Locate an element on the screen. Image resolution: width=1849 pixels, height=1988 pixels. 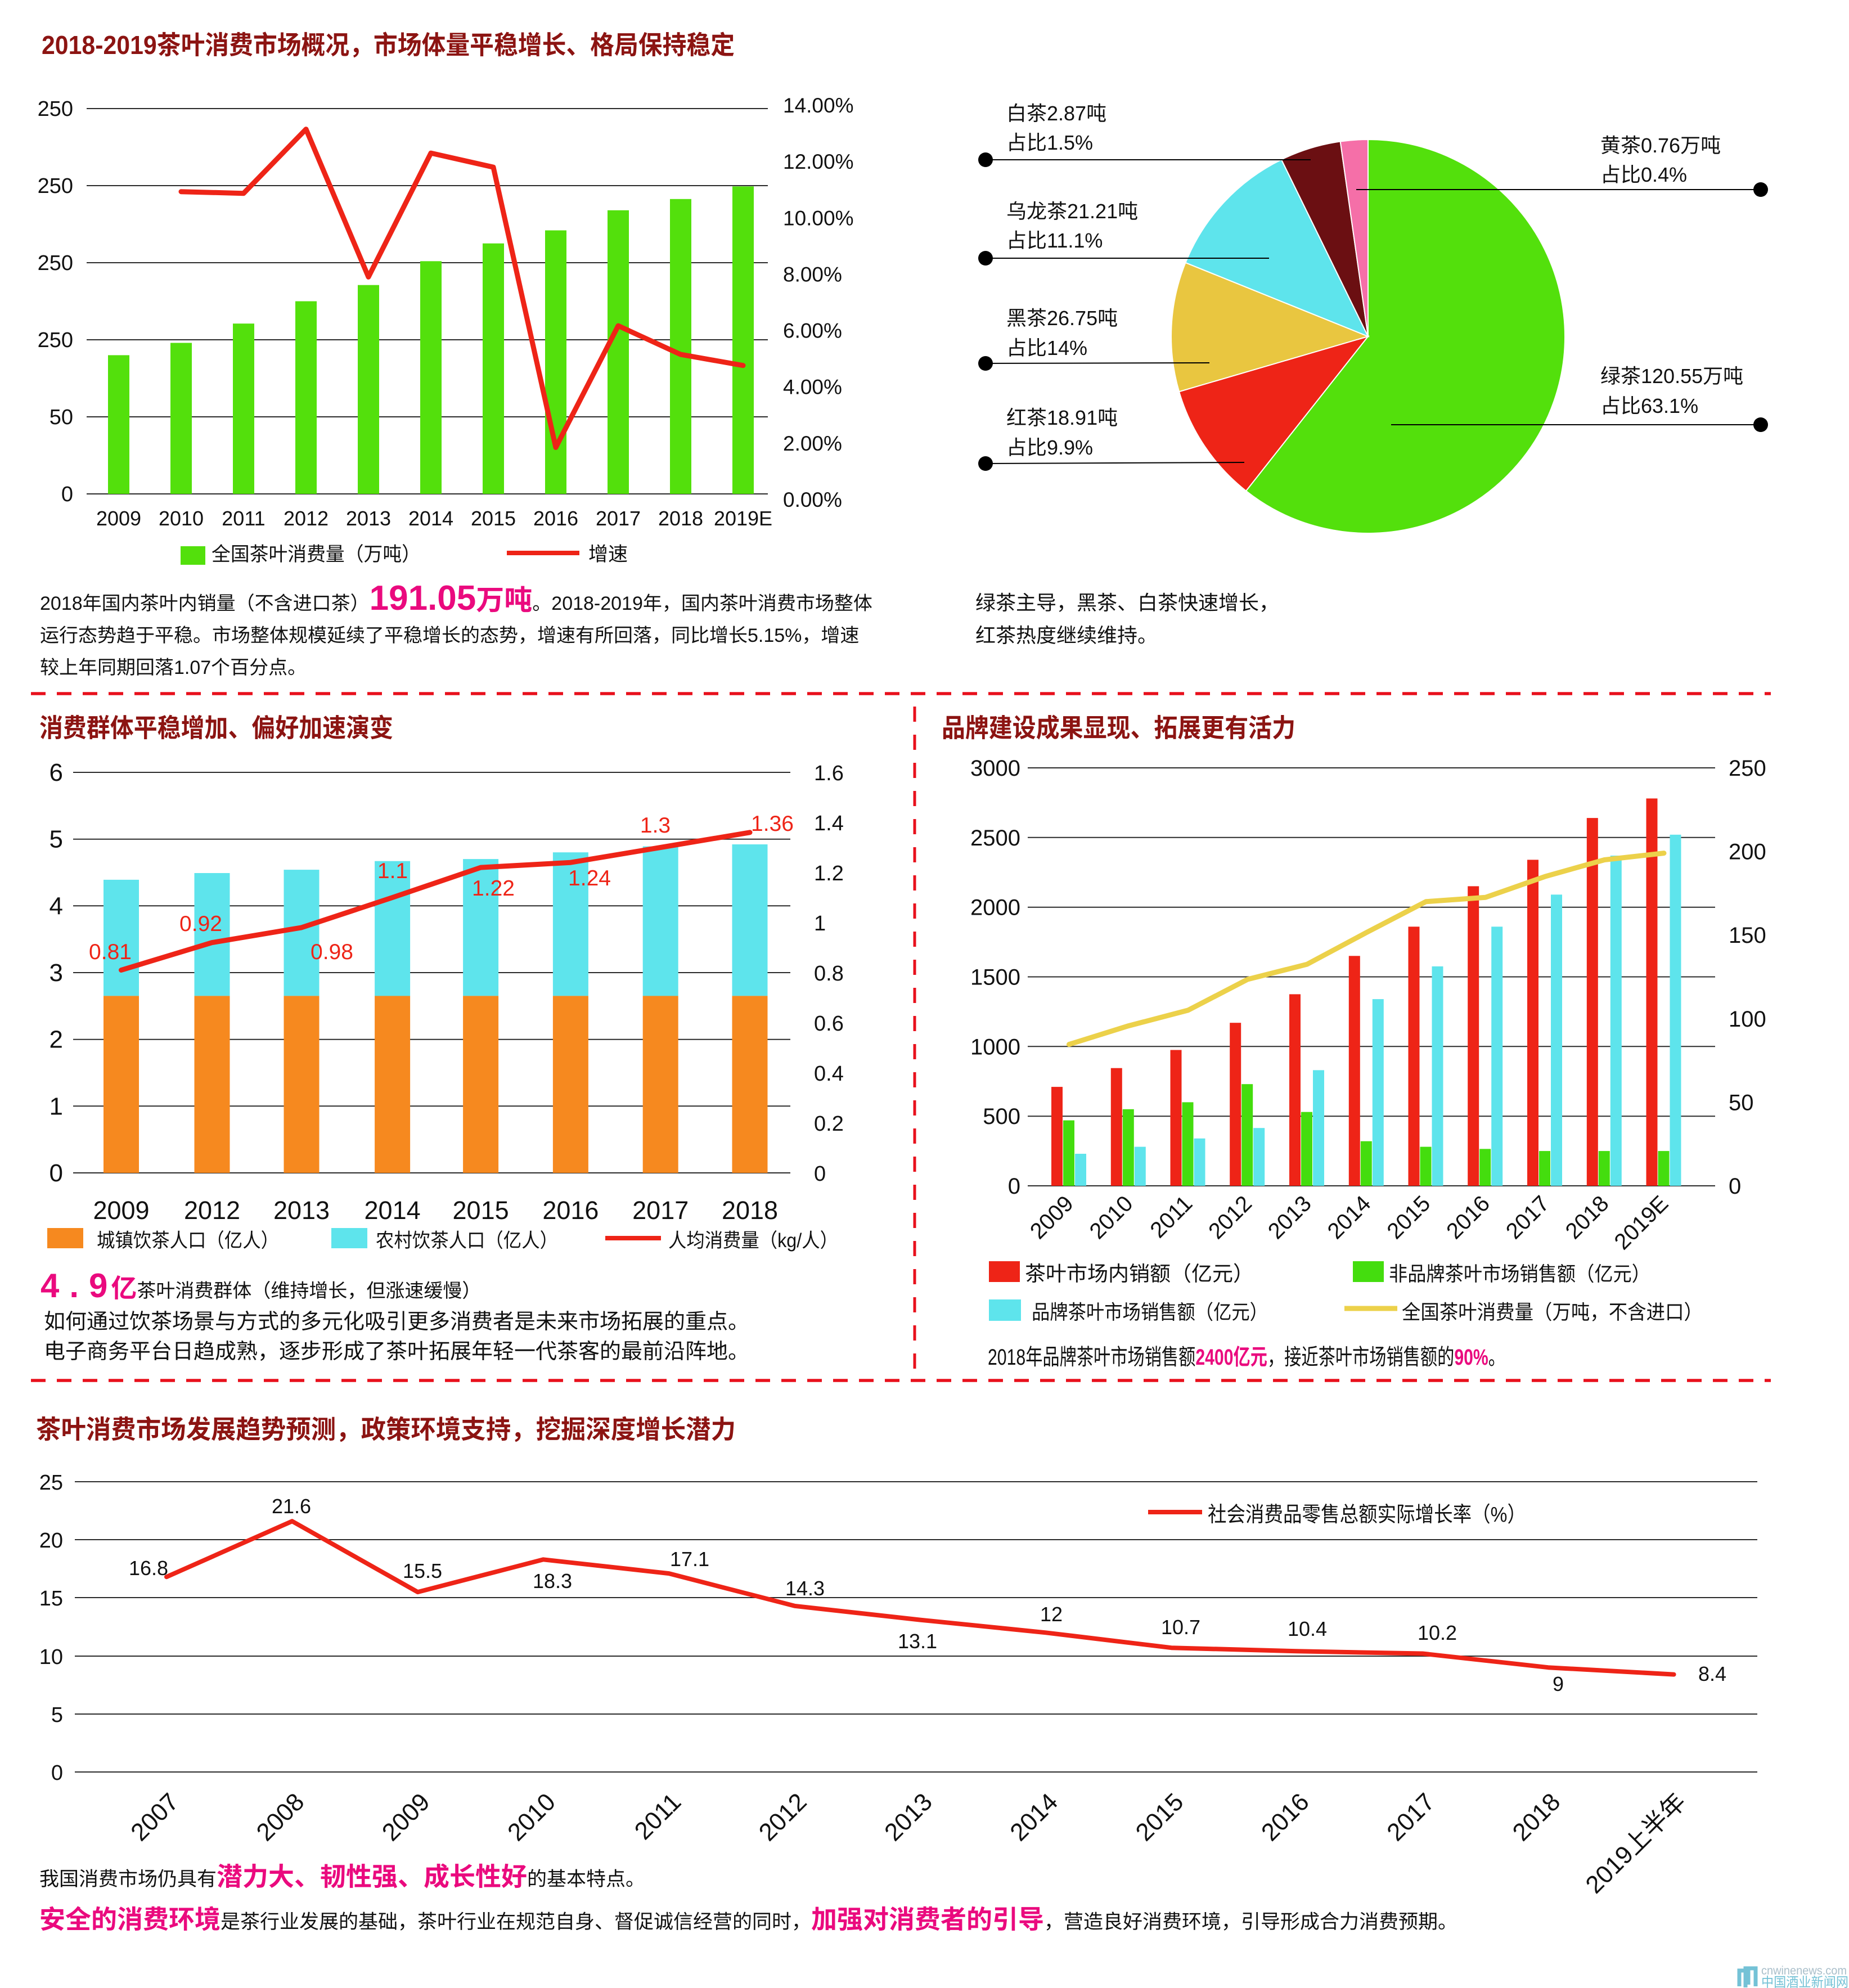
svg-text: 2013 is located at coordinates (301, 1210).